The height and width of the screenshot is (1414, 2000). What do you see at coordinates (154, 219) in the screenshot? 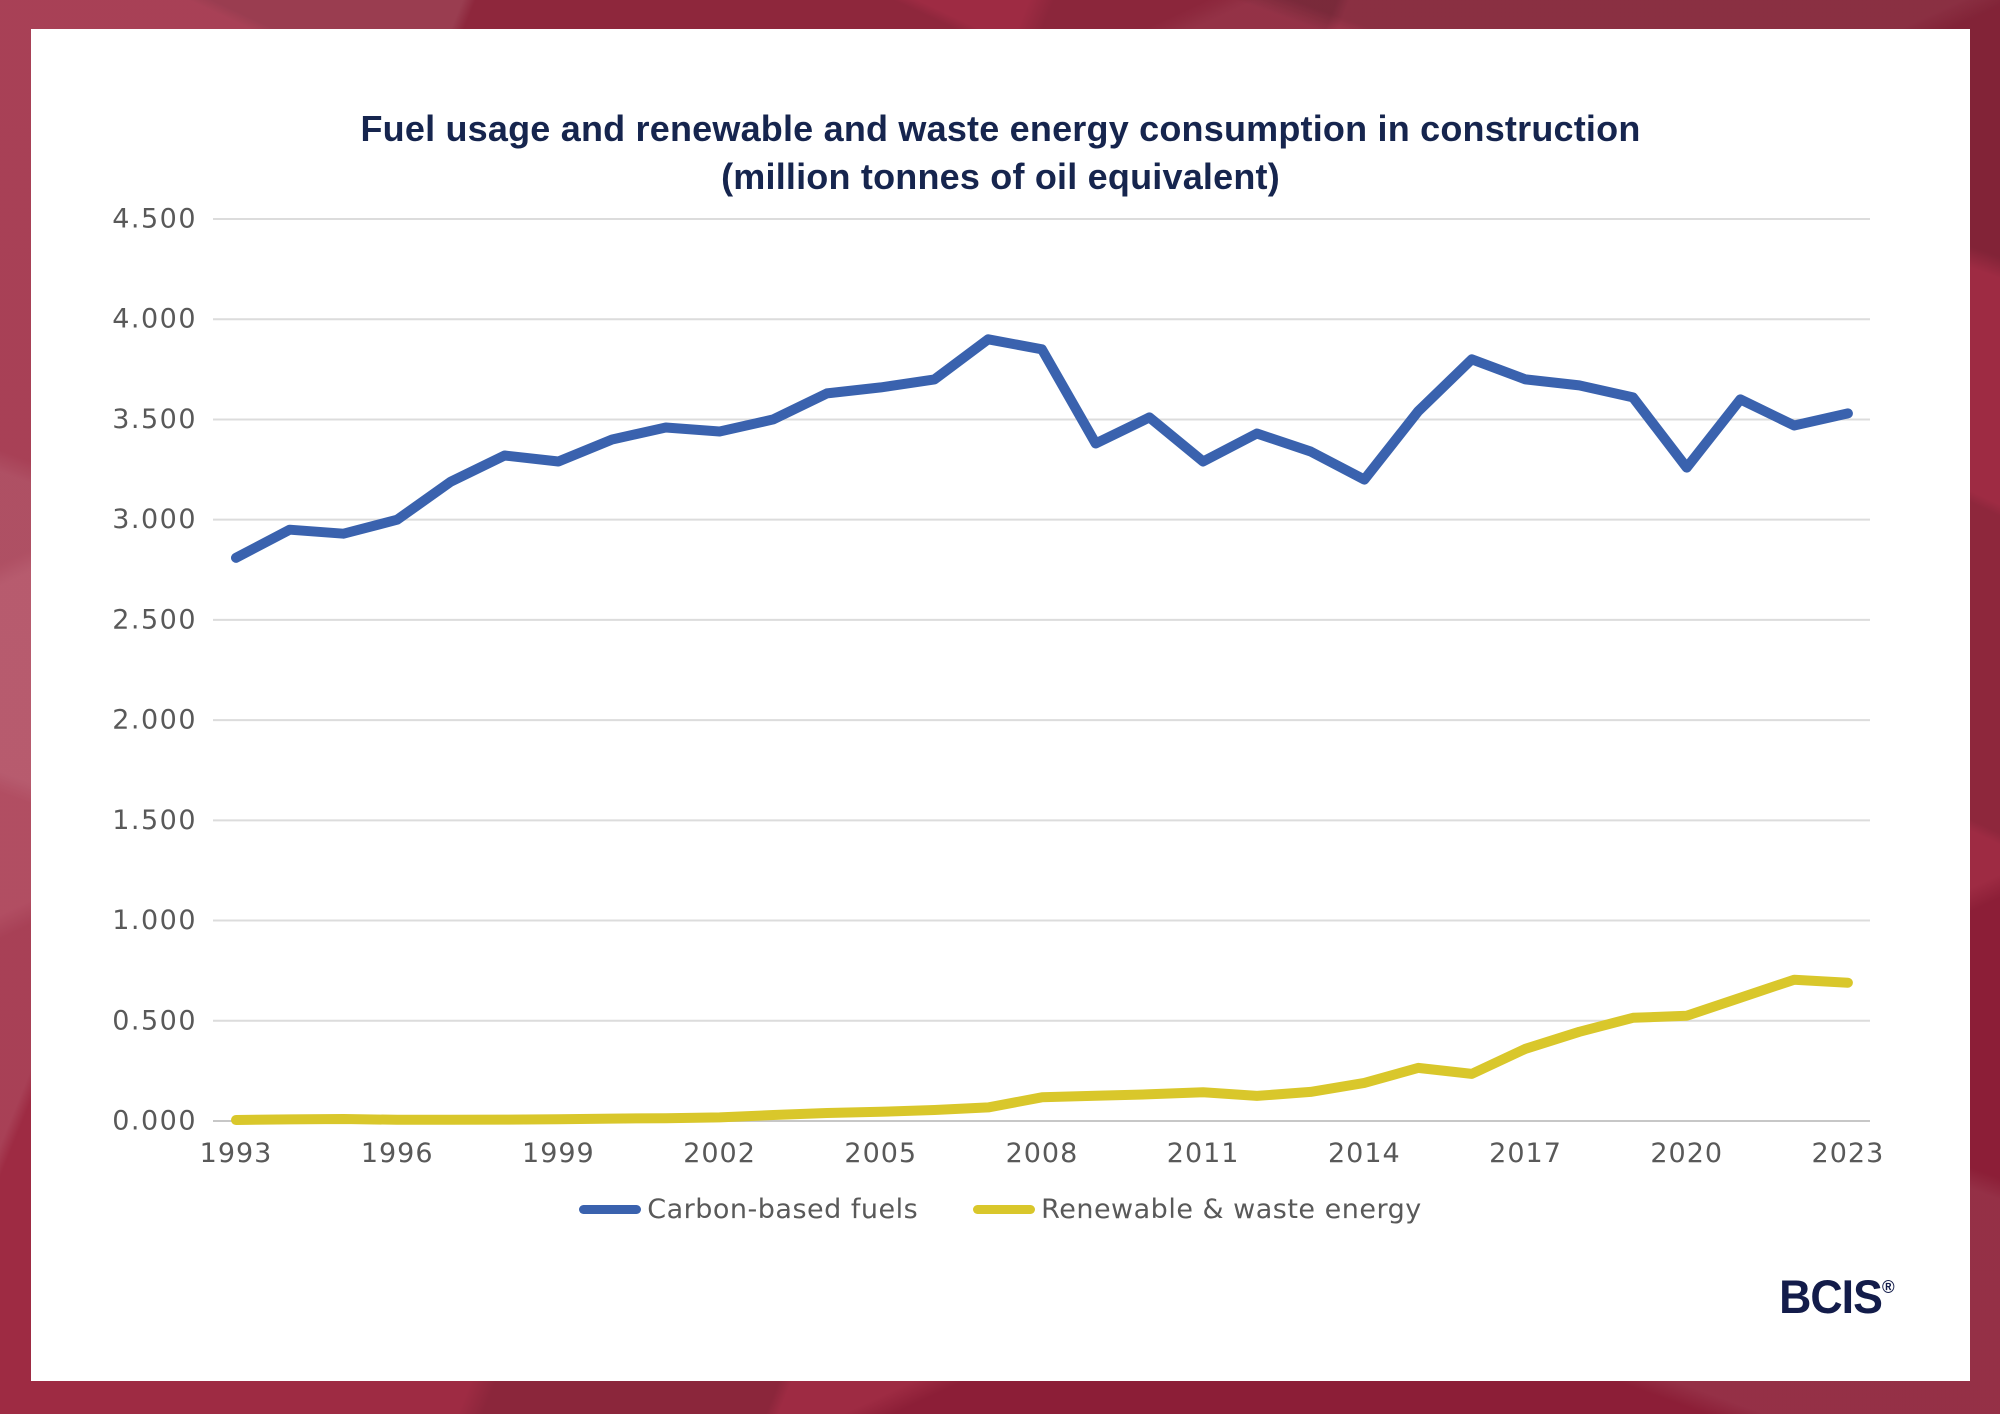
I see `y-tick-label: 4.500` at bounding box center [154, 219].